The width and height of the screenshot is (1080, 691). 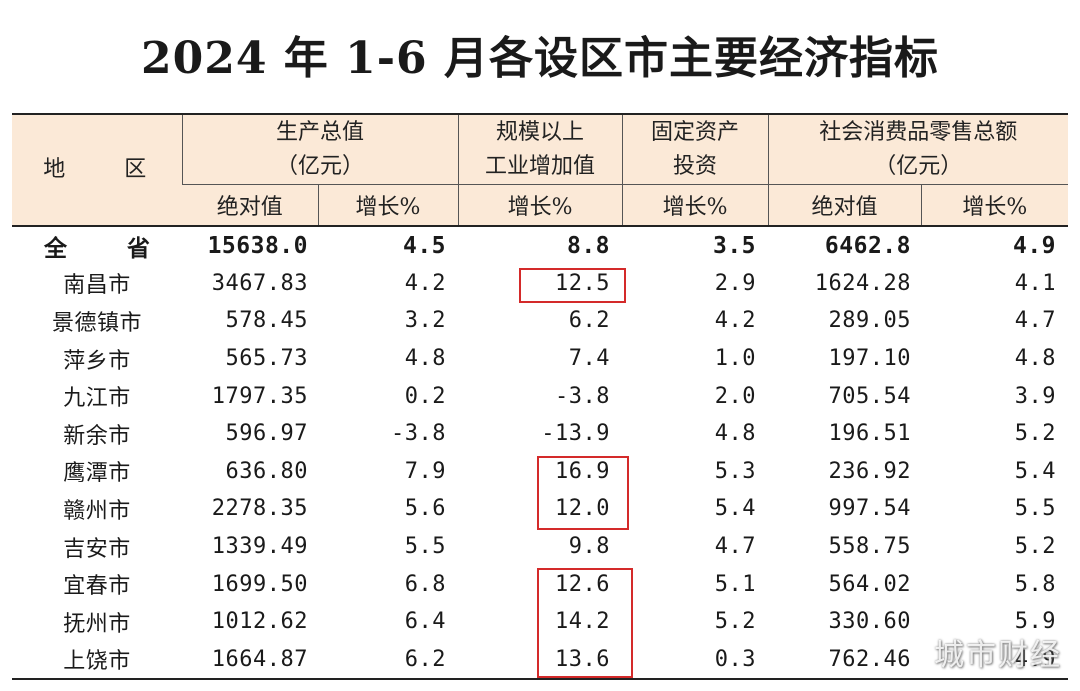 What do you see at coordinates (97, 587) in the screenshot?
I see `cell-region: 宜春市` at bounding box center [97, 587].